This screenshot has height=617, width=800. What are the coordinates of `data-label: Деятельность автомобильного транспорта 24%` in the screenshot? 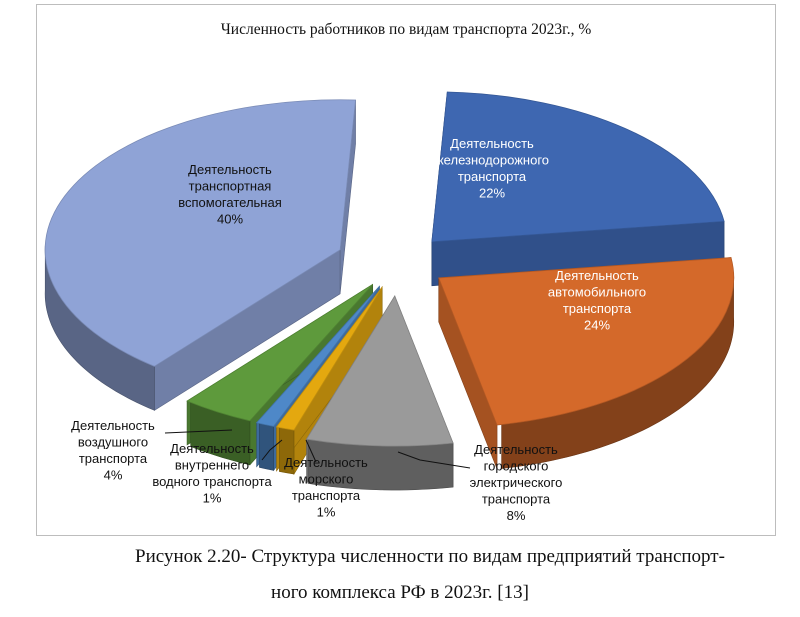 It's located at (597, 300).